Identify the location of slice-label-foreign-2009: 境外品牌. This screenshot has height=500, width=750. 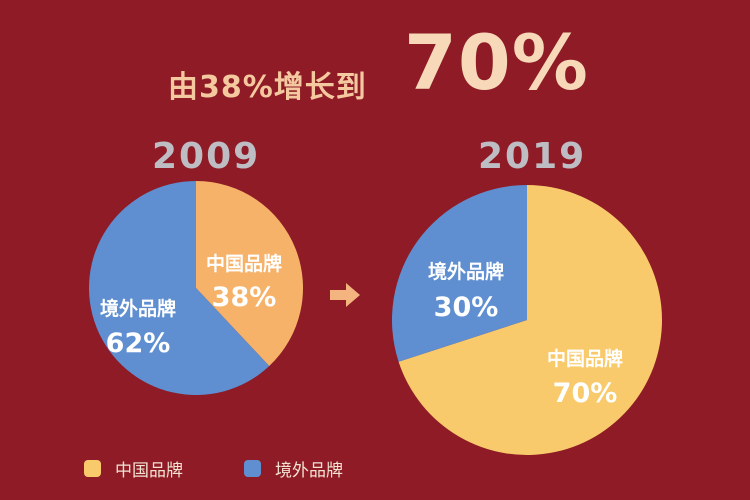
(138, 308).